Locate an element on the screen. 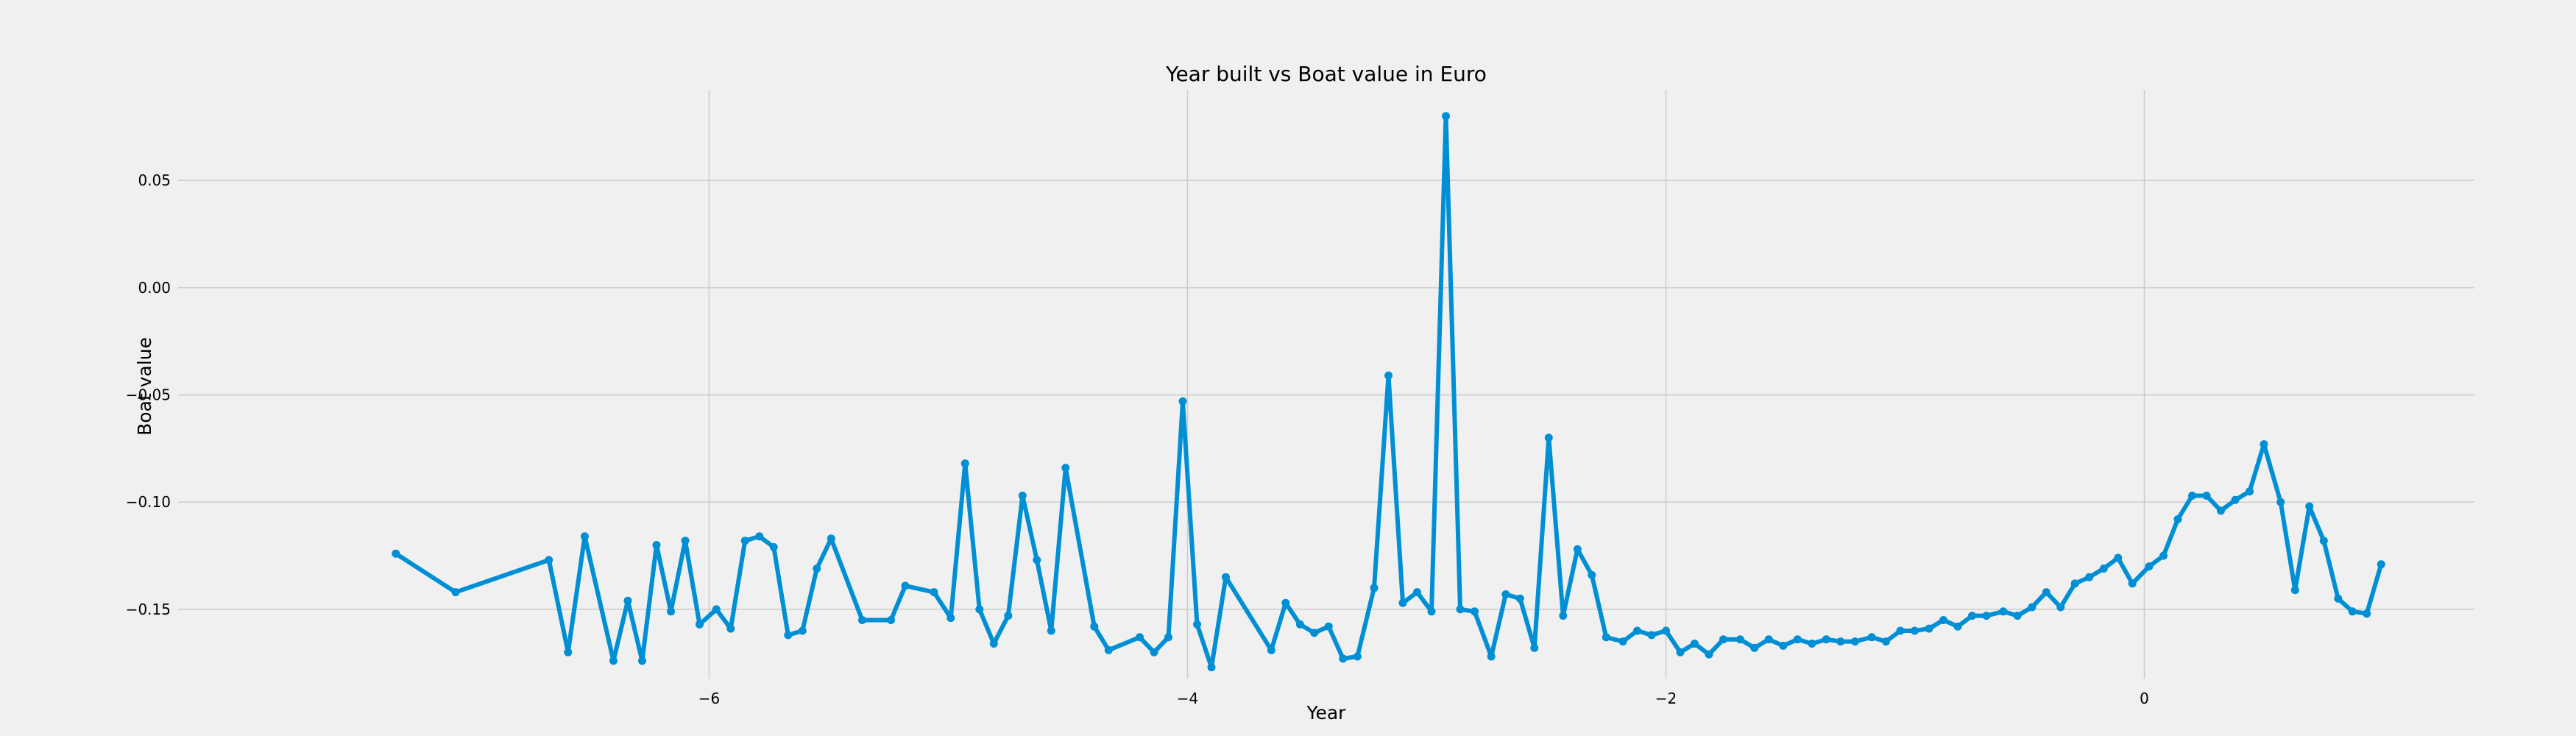 The image size is (2576, 736). y-tick-label: 0.05 is located at coordinates (154, 180).